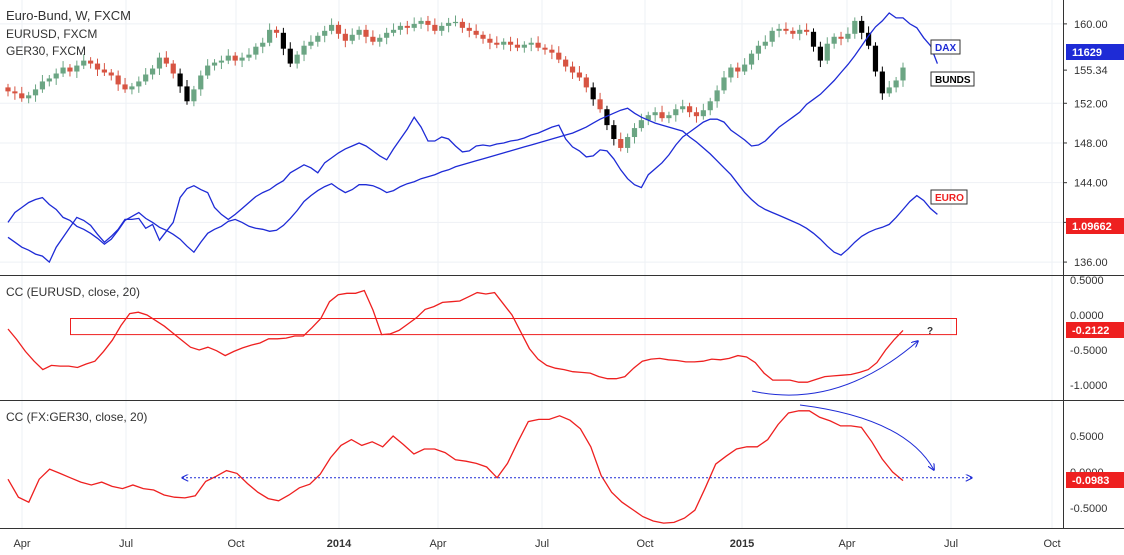  Describe the element at coordinates (952, 79) in the screenshot. I see `bunds-label-box` at that location.